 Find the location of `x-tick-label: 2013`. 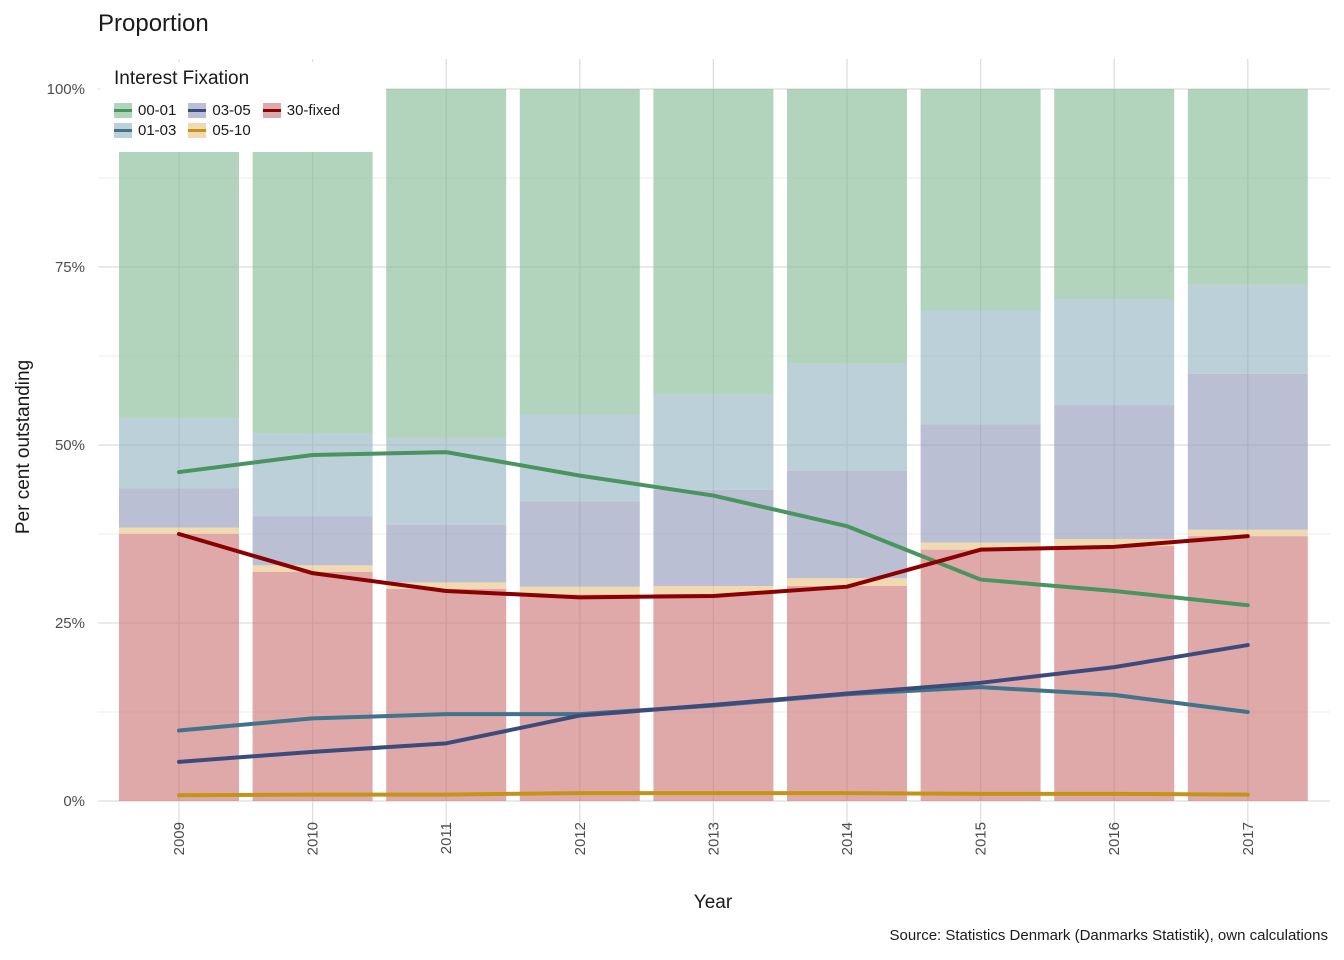

x-tick-label: 2013 is located at coordinates (713, 838).